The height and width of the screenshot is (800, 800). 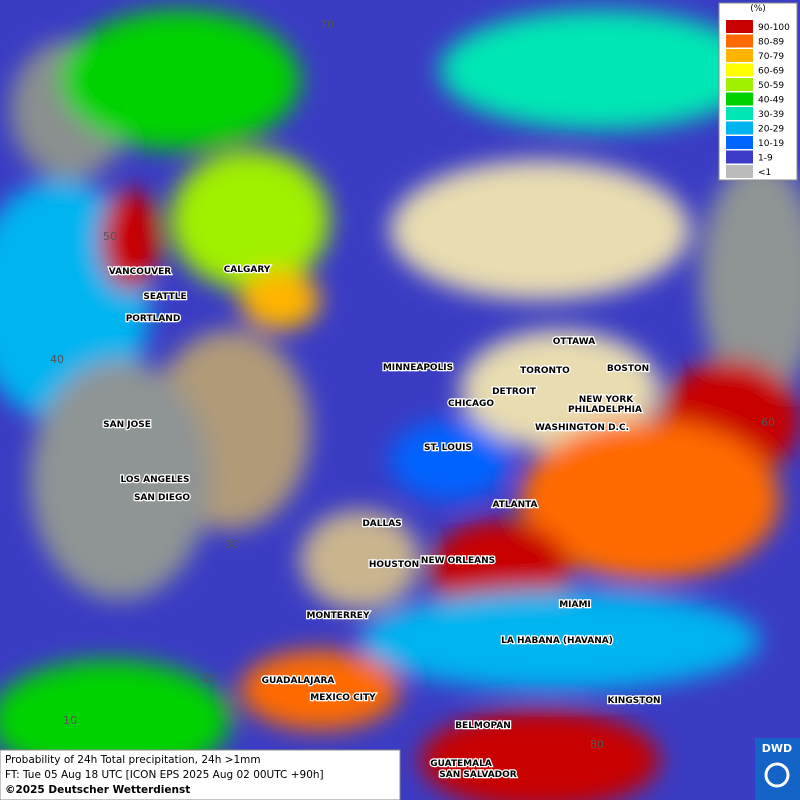 I want to click on city-label: CHICAGO, so click(x=471, y=404).